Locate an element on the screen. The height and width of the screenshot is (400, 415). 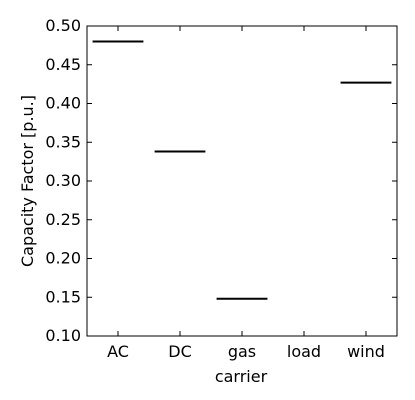
y-tick-label: 0.50 is located at coordinates (63, 25).